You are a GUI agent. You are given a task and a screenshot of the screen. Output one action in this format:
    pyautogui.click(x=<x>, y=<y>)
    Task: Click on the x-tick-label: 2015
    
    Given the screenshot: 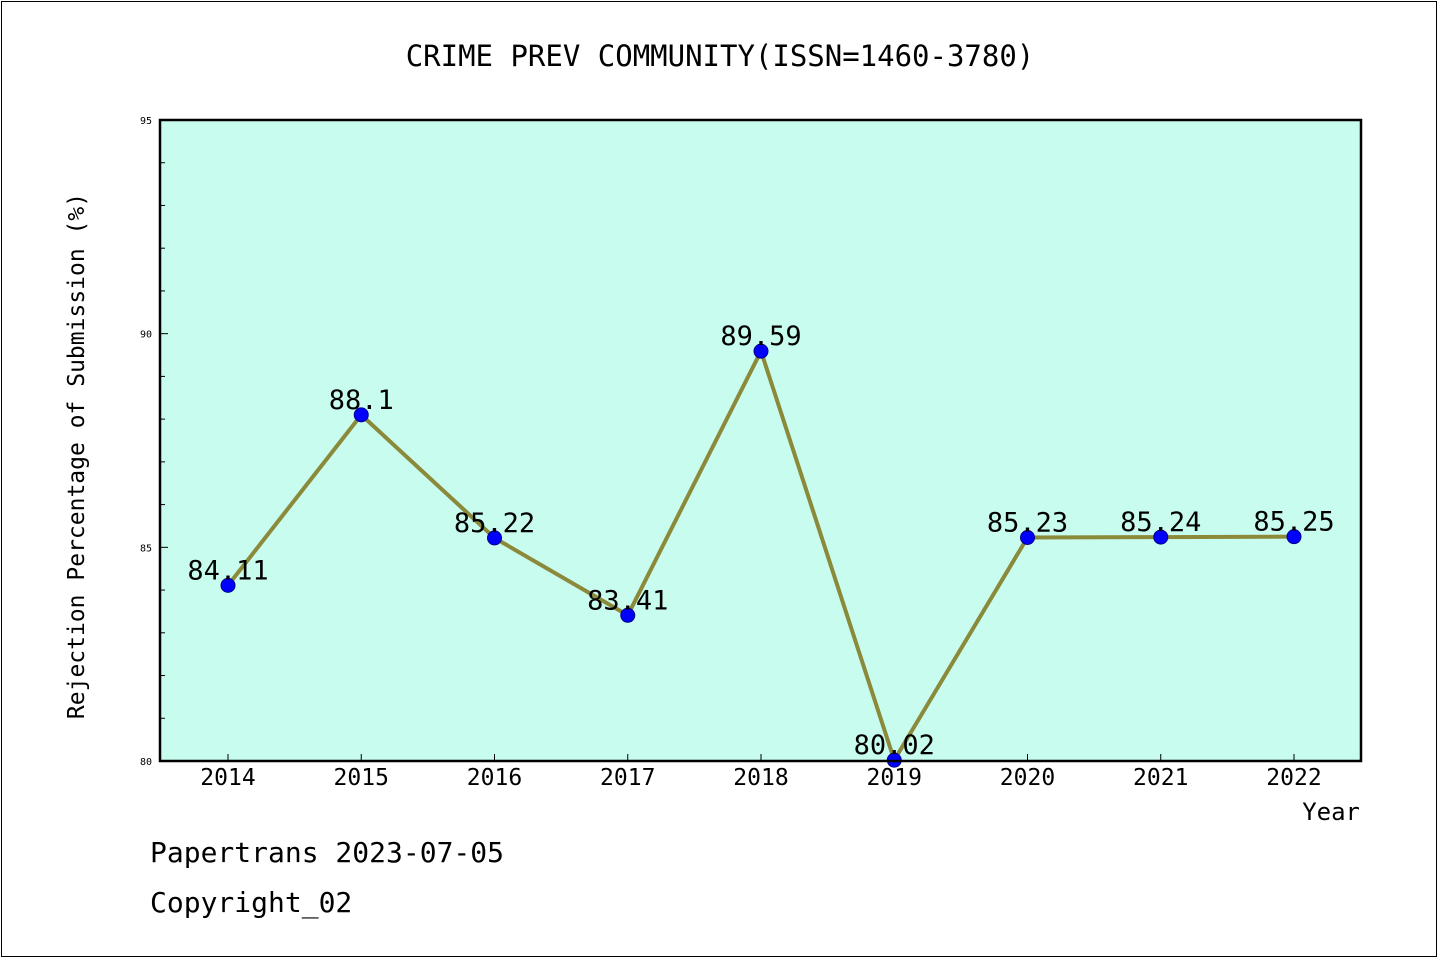 What is the action you would take?
    pyautogui.click(x=361, y=778)
    